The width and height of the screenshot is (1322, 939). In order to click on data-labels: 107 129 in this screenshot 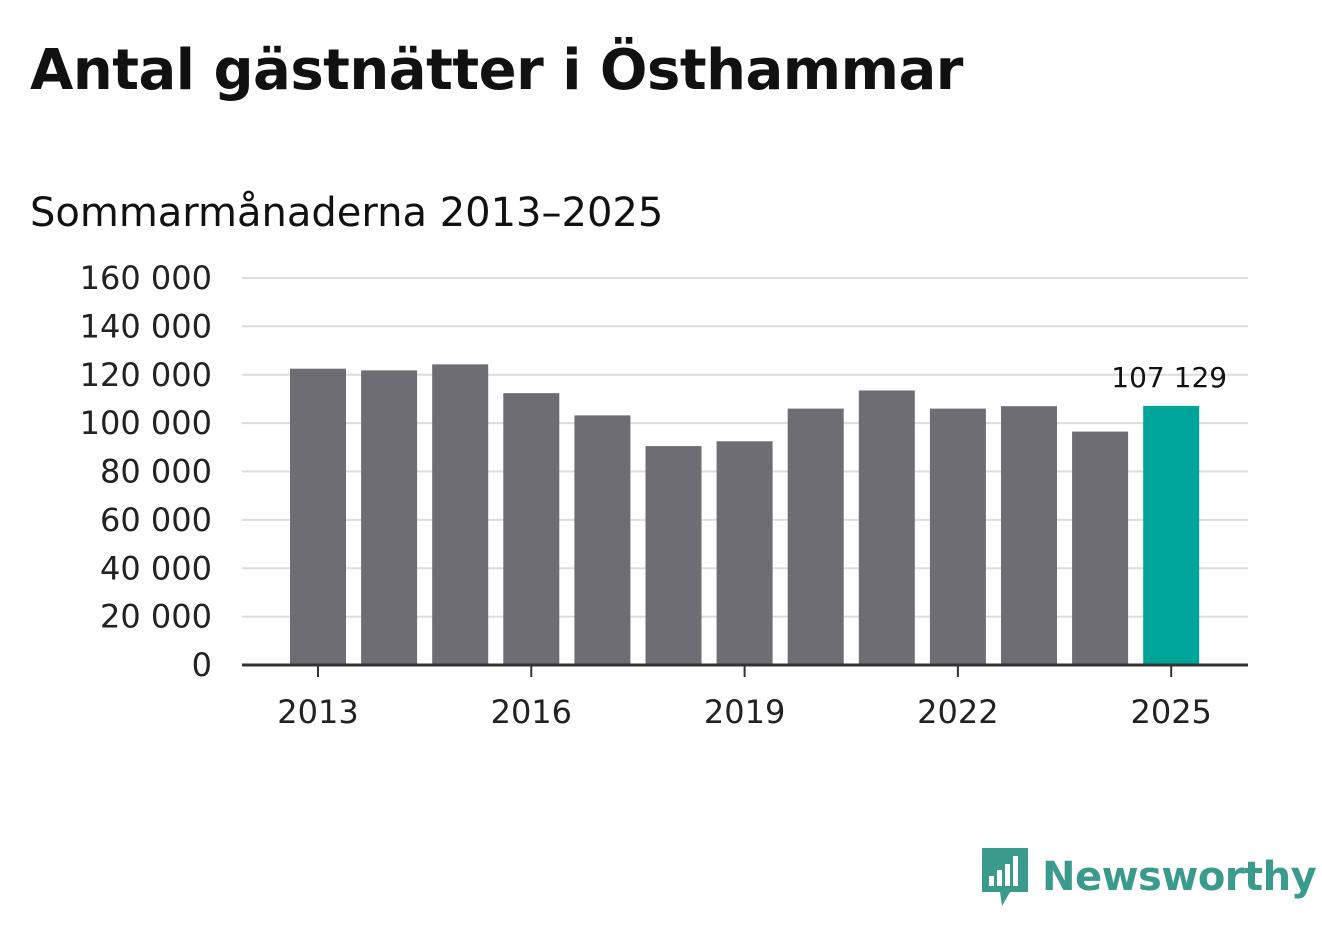, I will do `click(1169, 377)`.